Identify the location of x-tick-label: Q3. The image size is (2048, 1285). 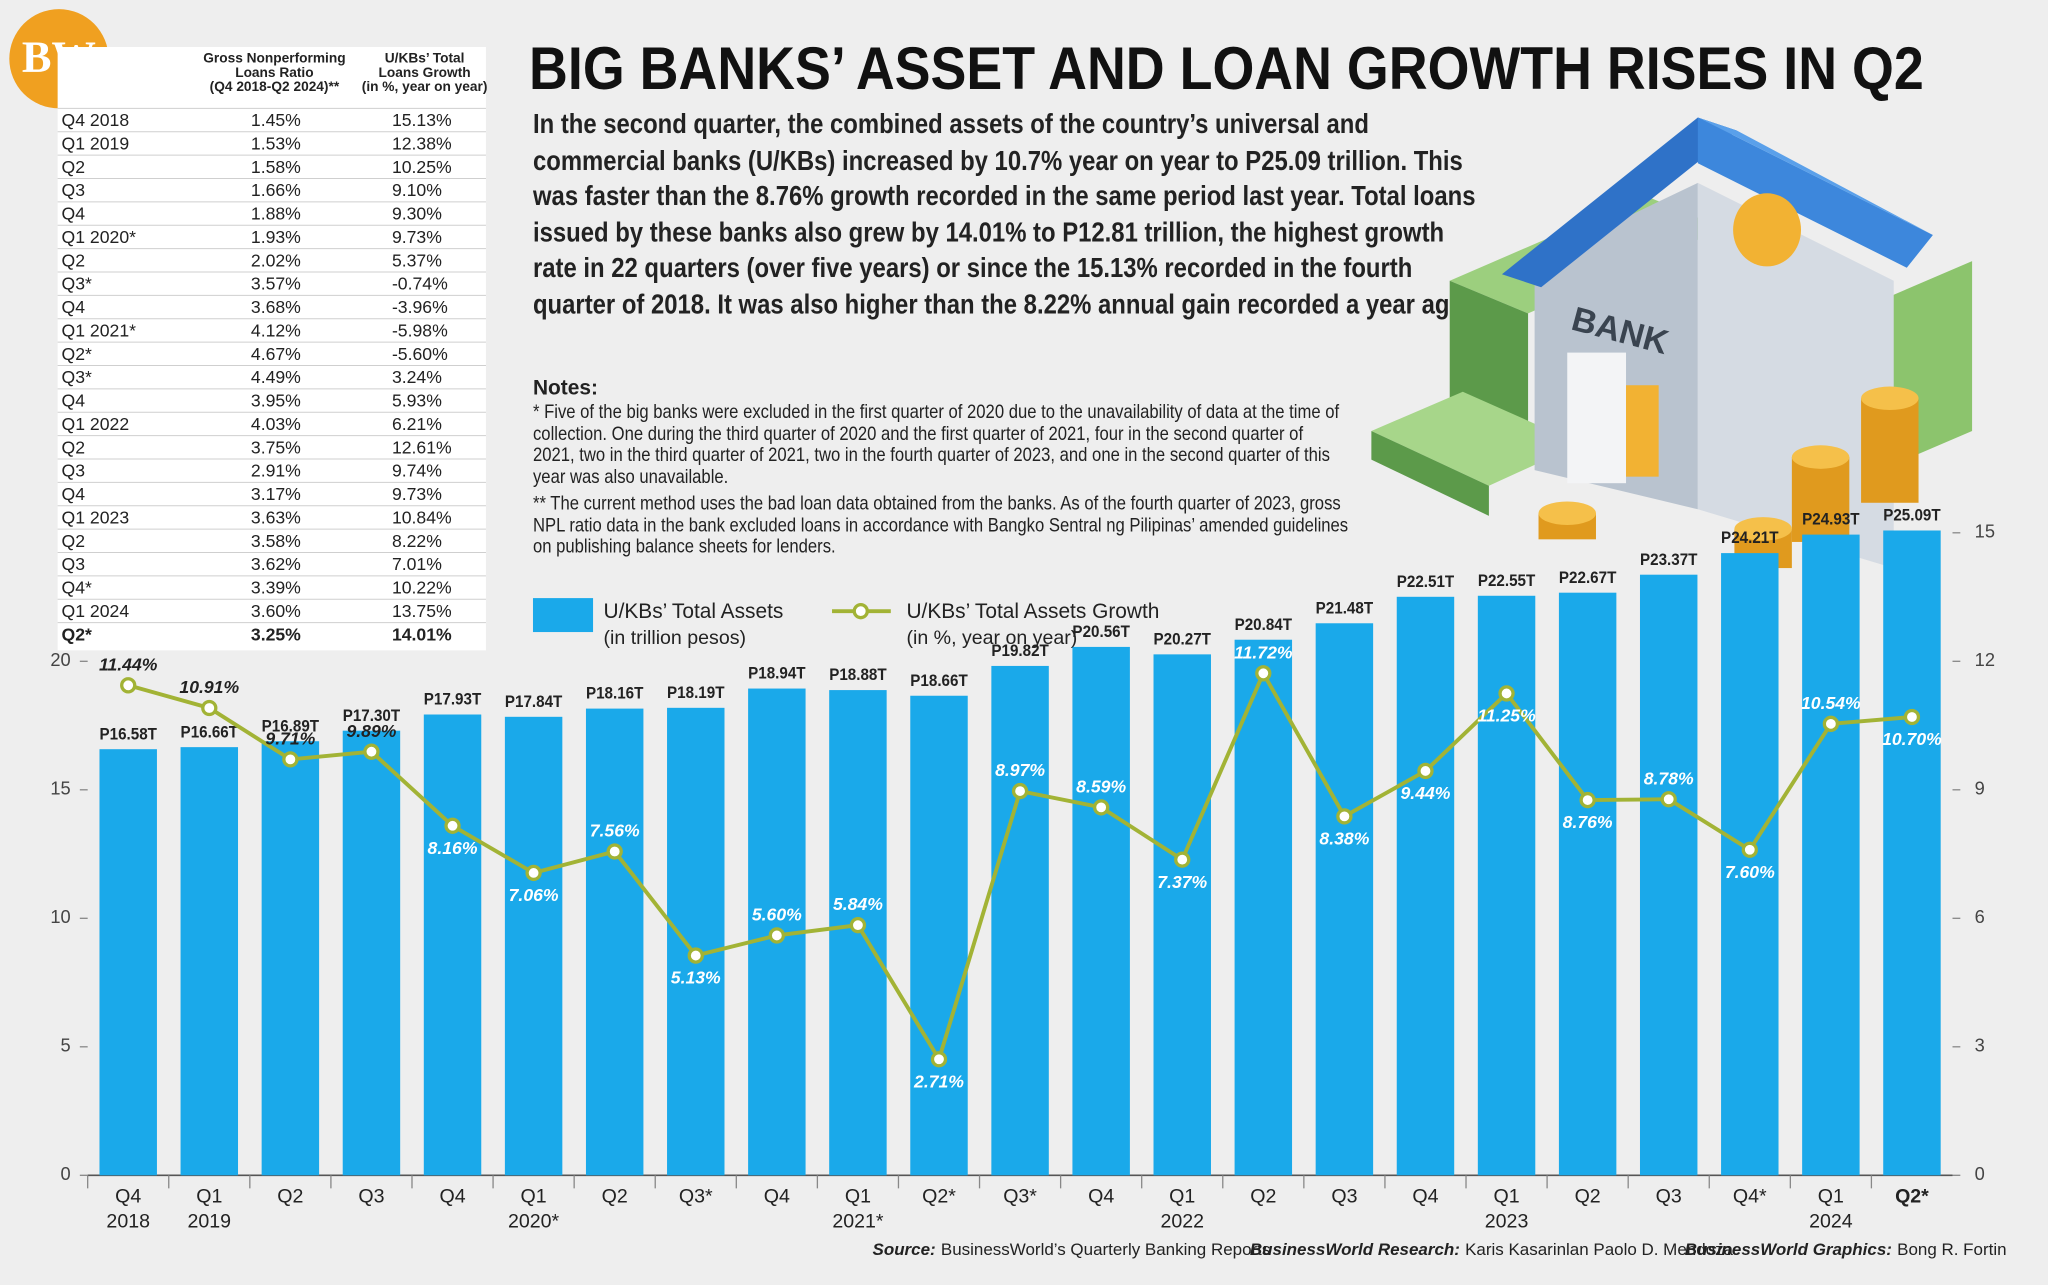
(1669, 1197).